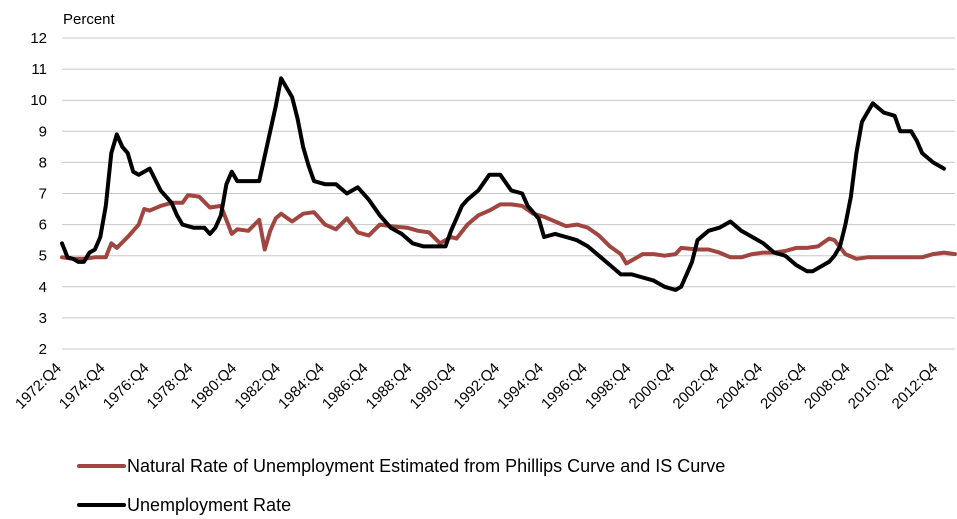 This screenshot has width=957, height=519. What do you see at coordinates (301, 386) in the screenshot?
I see `x-tick-label: 1984:Q4` at bounding box center [301, 386].